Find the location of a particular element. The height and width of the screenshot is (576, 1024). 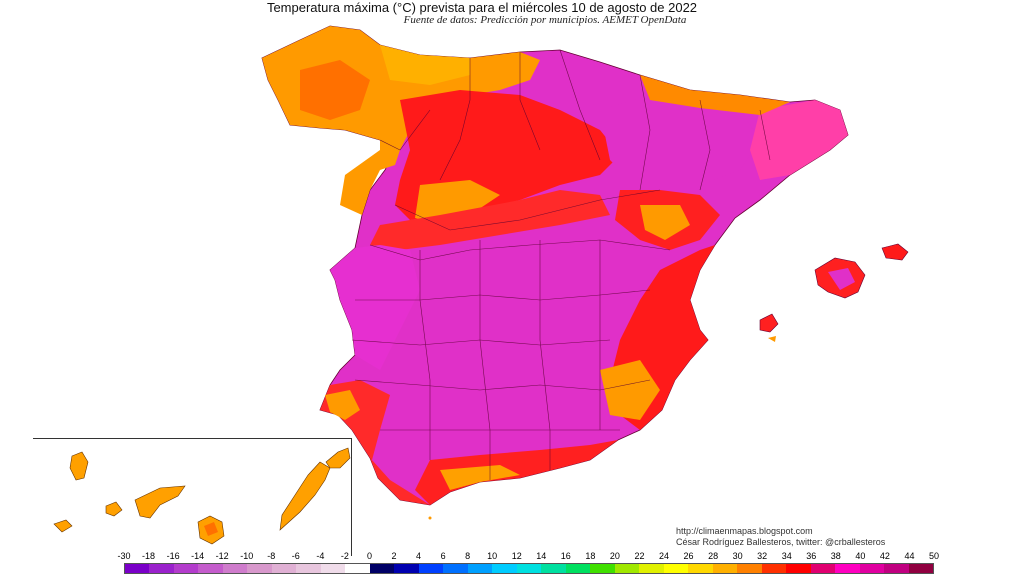

legend-label: 14 is located at coordinates (541, 556).